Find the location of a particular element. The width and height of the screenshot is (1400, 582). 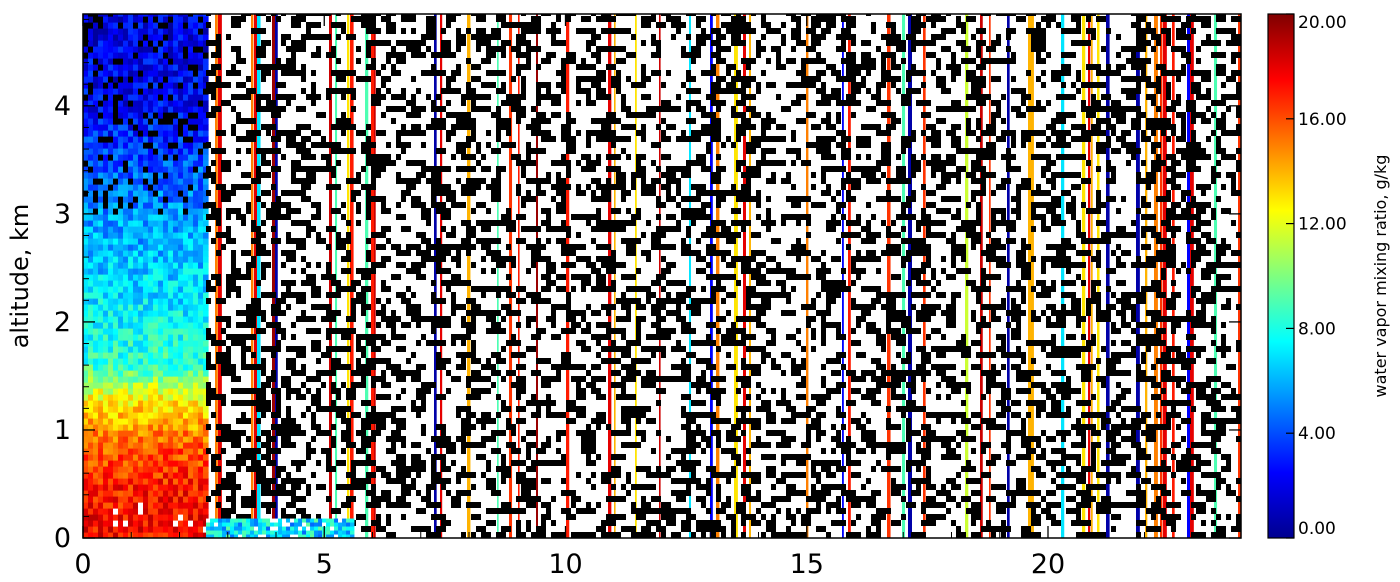

heatmap-cell-2079 is located at coordinates (201, 205).